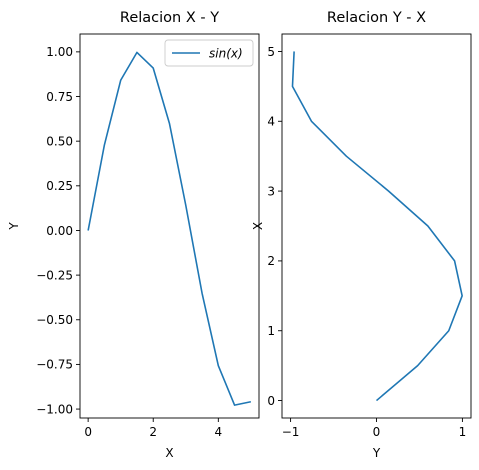 This screenshot has height=470, width=479. What do you see at coordinates (271, 52) in the screenshot?
I see `y-tick-label: 5` at bounding box center [271, 52].